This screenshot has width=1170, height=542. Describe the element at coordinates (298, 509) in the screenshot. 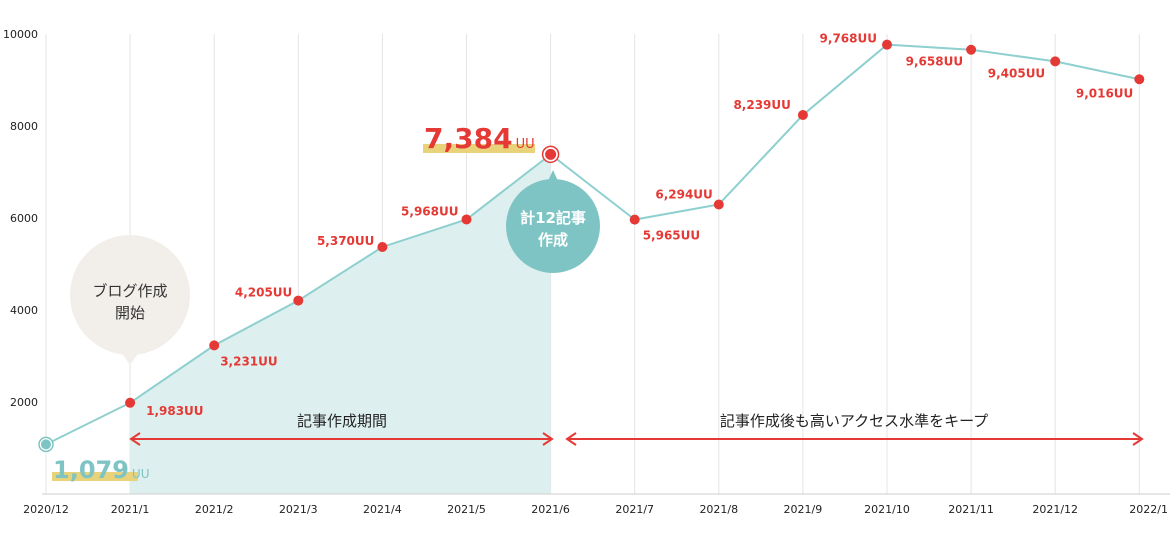

I see `x-tick-label: 2021/3` at that location.